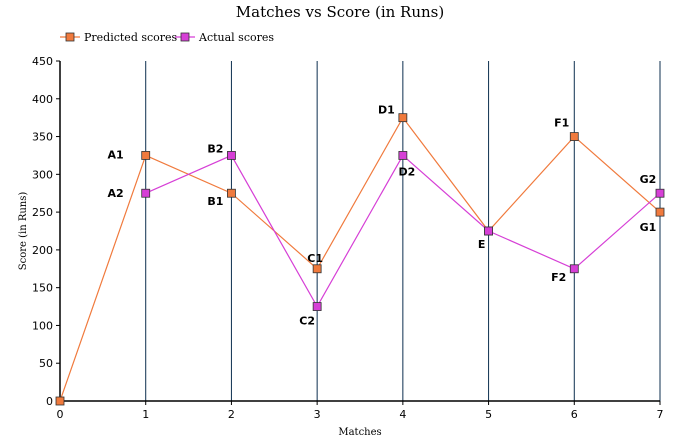 This screenshot has height=445, width=680. I want to click on y-tick-label-400: 400, so click(42, 99).